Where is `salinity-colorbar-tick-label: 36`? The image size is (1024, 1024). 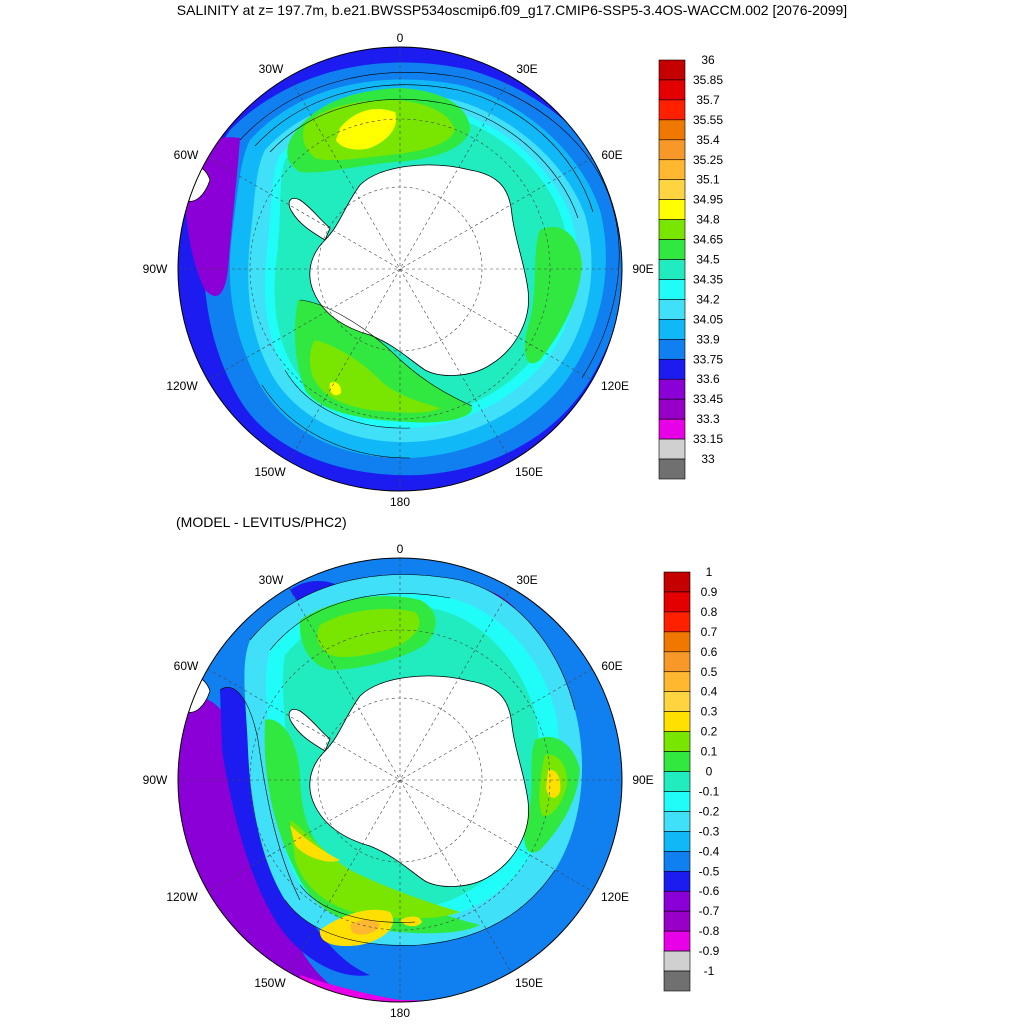 salinity-colorbar-tick-label: 36 is located at coordinates (708, 60).